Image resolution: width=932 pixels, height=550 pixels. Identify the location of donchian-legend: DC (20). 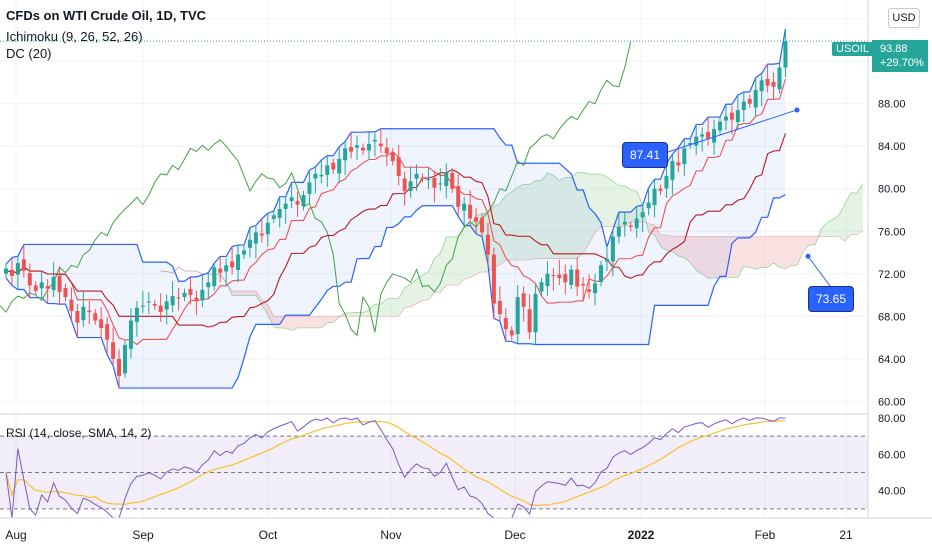
(29, 53).